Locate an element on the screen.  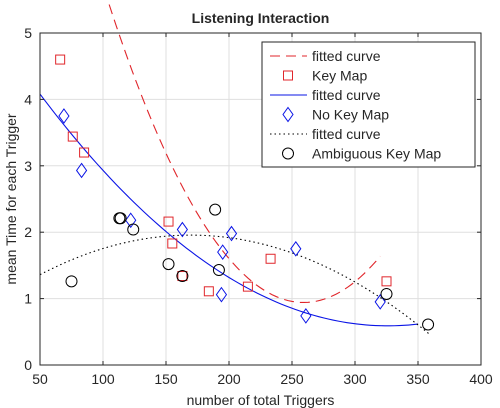
y-tick-label: 4 is located at coordinates (28, 99).